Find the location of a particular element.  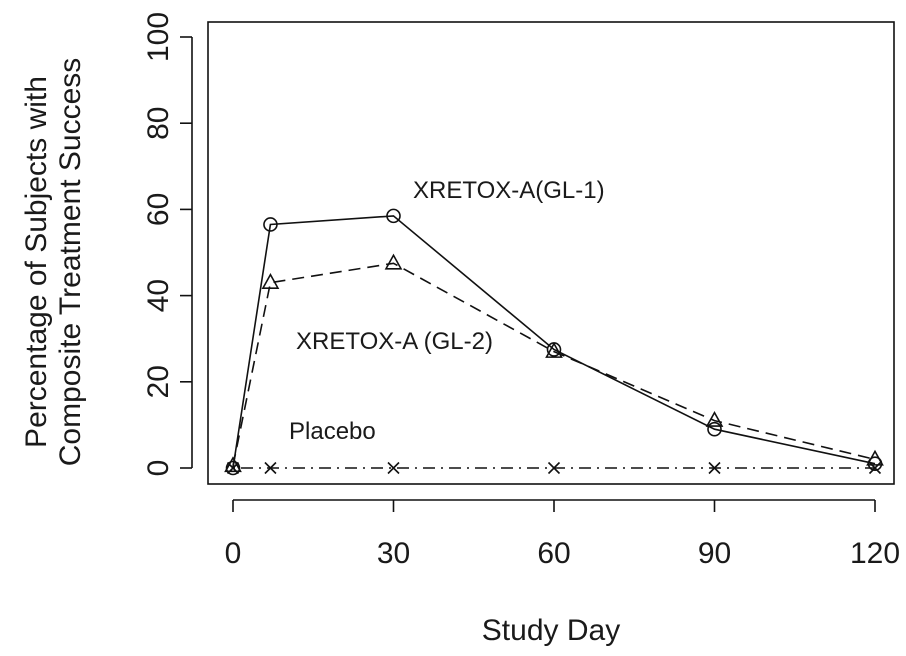

x-tick-label: 60 is located at coordinates (553, 553).